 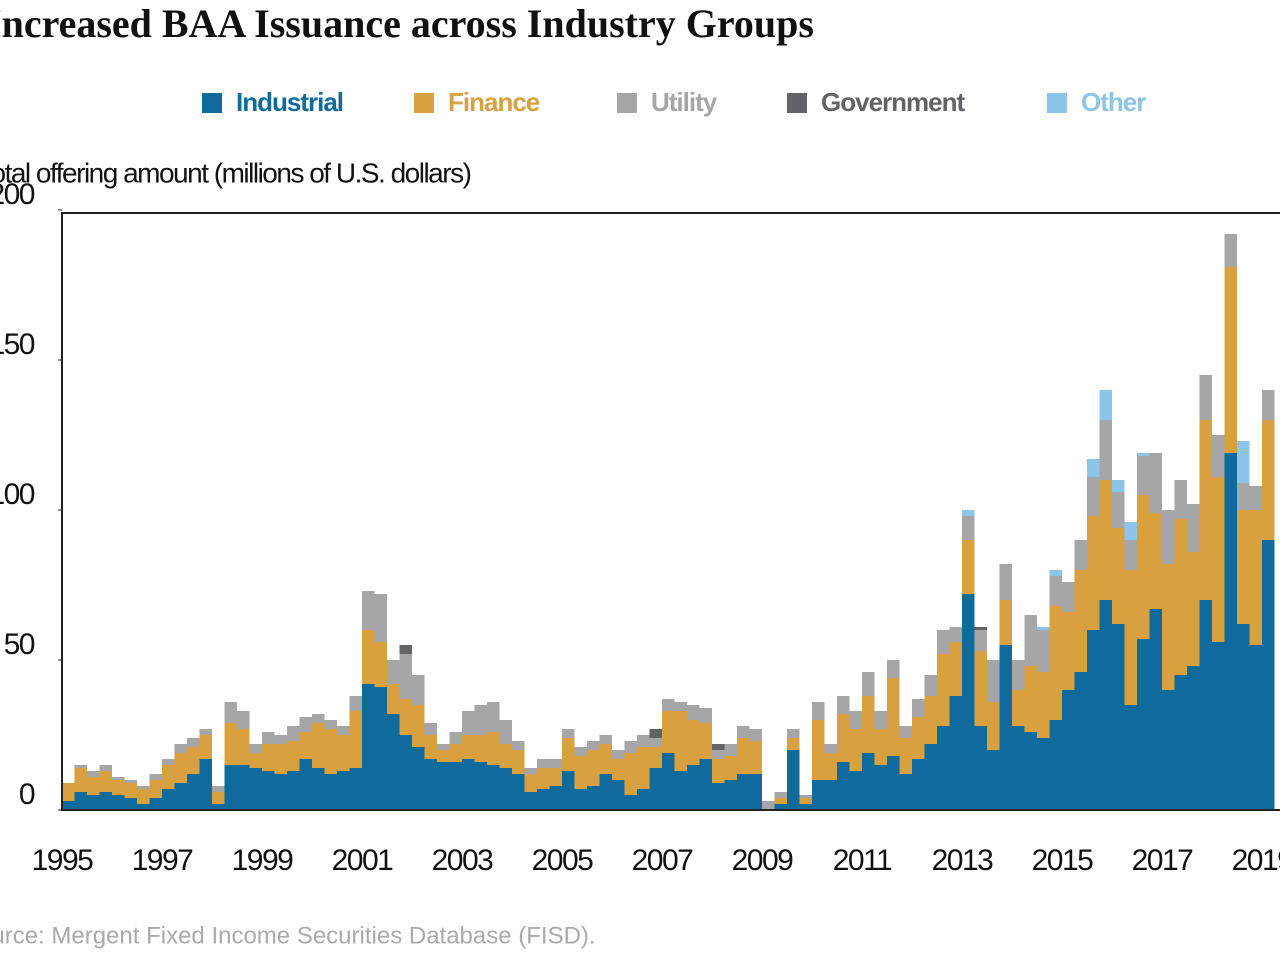 What do you see at coordinates (1113, 102) in the screenshot?
I see `legend-label: Other` at bounding box center [1113, 102].